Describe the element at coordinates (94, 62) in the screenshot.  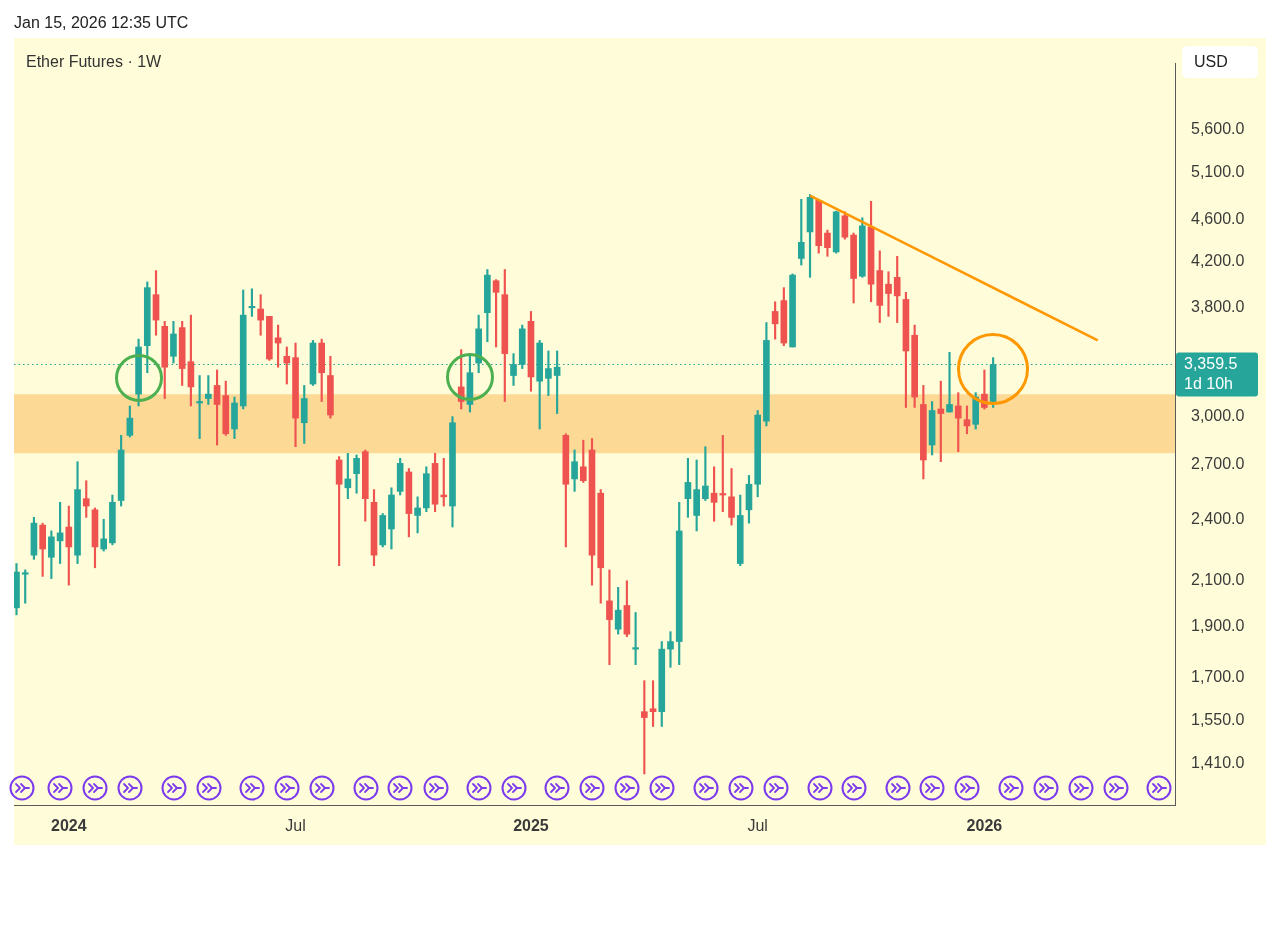
I see `chart-title: Ether Futures · 1W` at that location.